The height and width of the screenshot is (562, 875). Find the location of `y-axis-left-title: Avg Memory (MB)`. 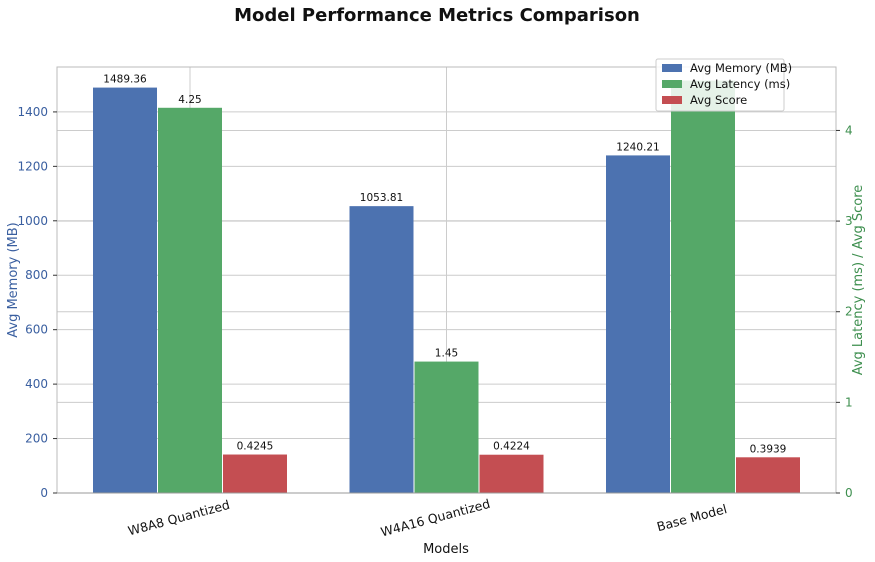

y-axis-left-title: Avg Memory (MB) is located at coordinates (13, 280).